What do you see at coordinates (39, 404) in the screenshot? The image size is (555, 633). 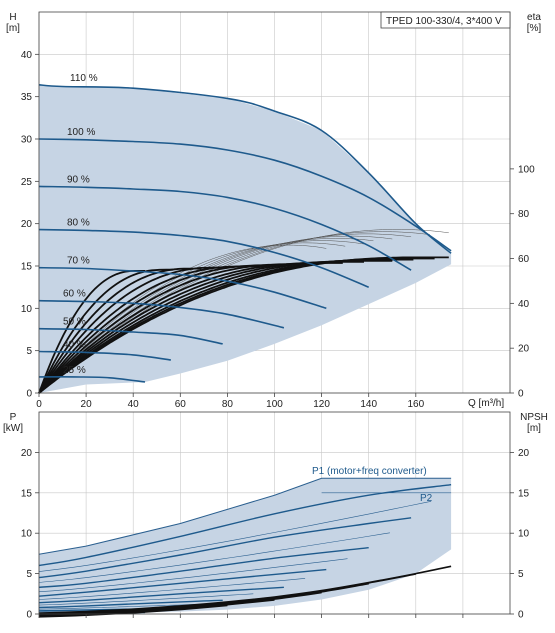 I see `x-tick-label: 0` at bounding box center [39, 404].